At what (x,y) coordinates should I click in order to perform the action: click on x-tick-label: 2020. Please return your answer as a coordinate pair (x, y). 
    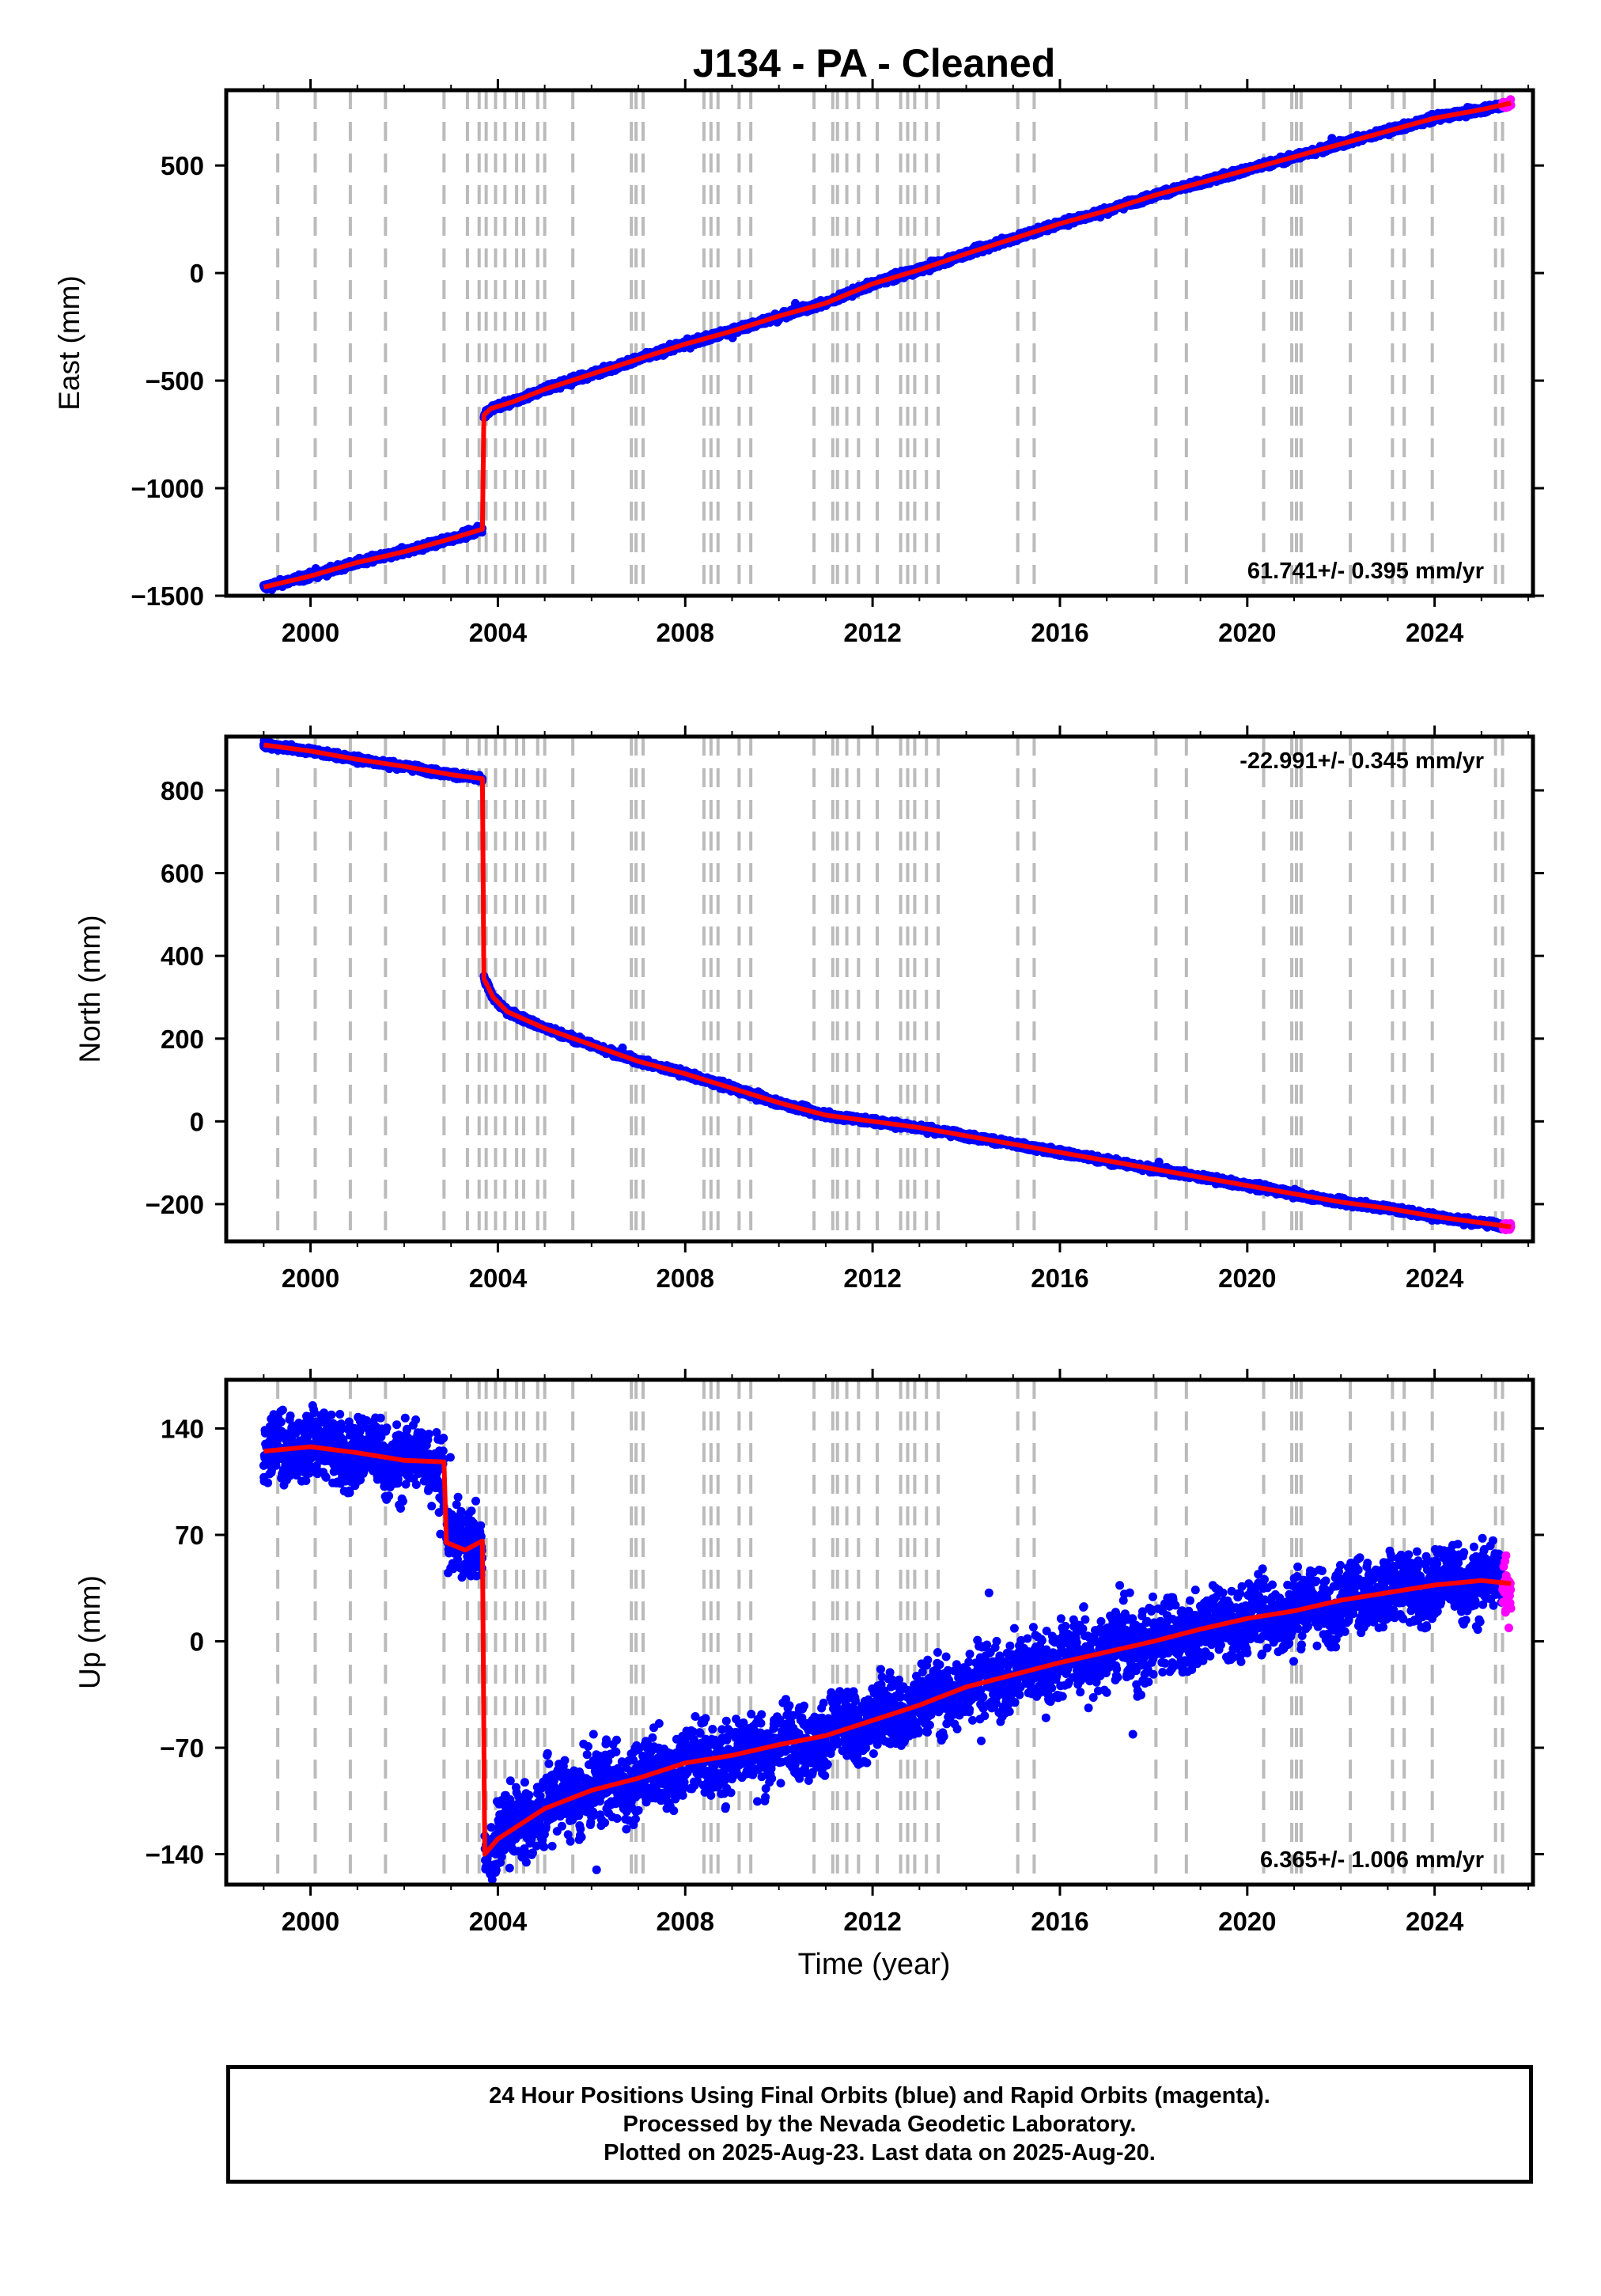
    Looking at the image, I should click on (1247, 632).